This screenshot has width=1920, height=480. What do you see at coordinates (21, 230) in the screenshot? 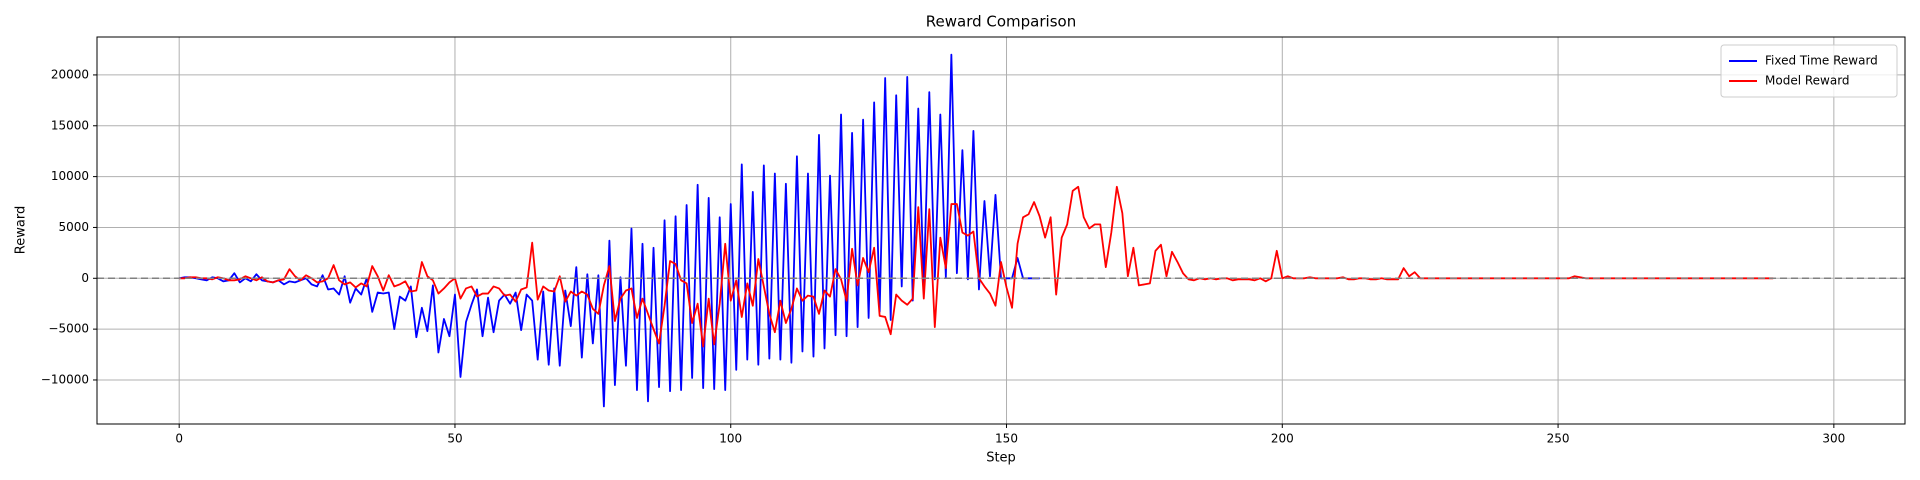
I see `y-axis-label: Reward` at bounding box center [21, 230].